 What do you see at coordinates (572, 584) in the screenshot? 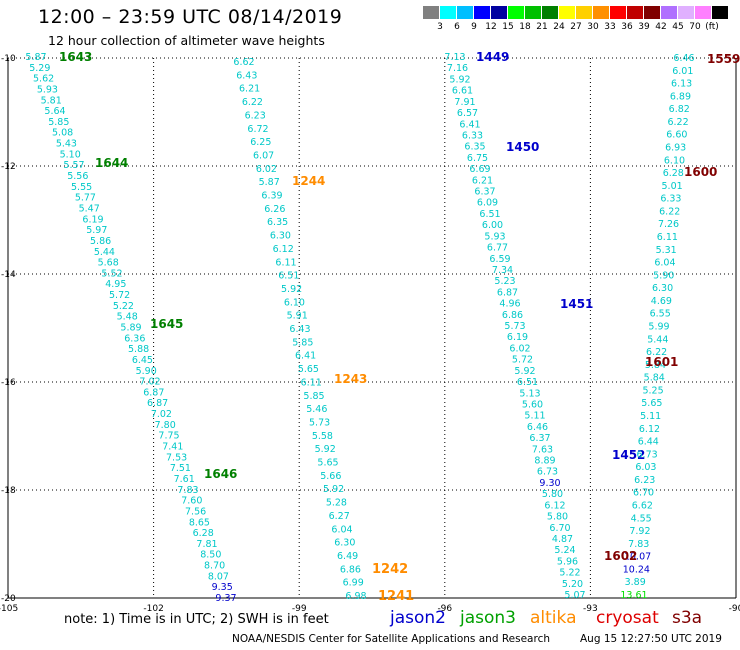
I see `swh-value: 5.20` at bounding box center [572, 584].